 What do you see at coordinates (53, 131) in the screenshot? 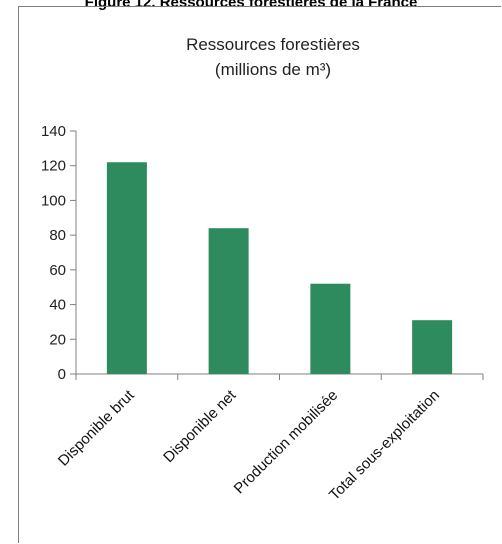
I see `y-tick-label: 140` at bounding box center [53, 131].